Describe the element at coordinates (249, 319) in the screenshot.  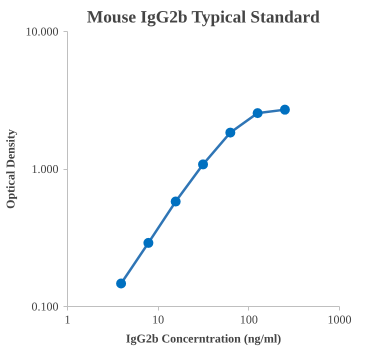
I see `x-tick-label: 100` at that location.